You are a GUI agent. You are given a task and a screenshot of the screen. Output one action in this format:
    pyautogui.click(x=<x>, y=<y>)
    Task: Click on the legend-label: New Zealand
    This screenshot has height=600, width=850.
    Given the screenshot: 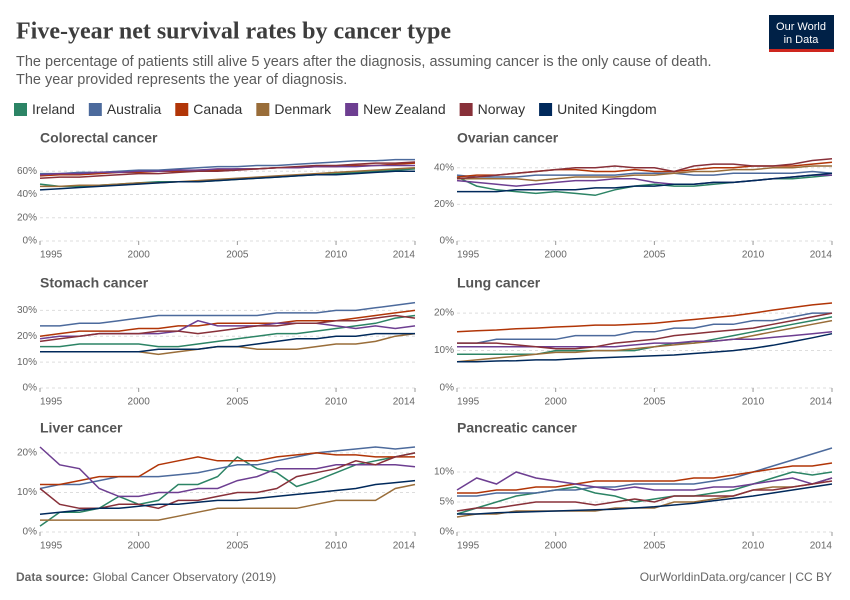 What is the action you would take?
    pyautogui.click(x=404, y=109)
    